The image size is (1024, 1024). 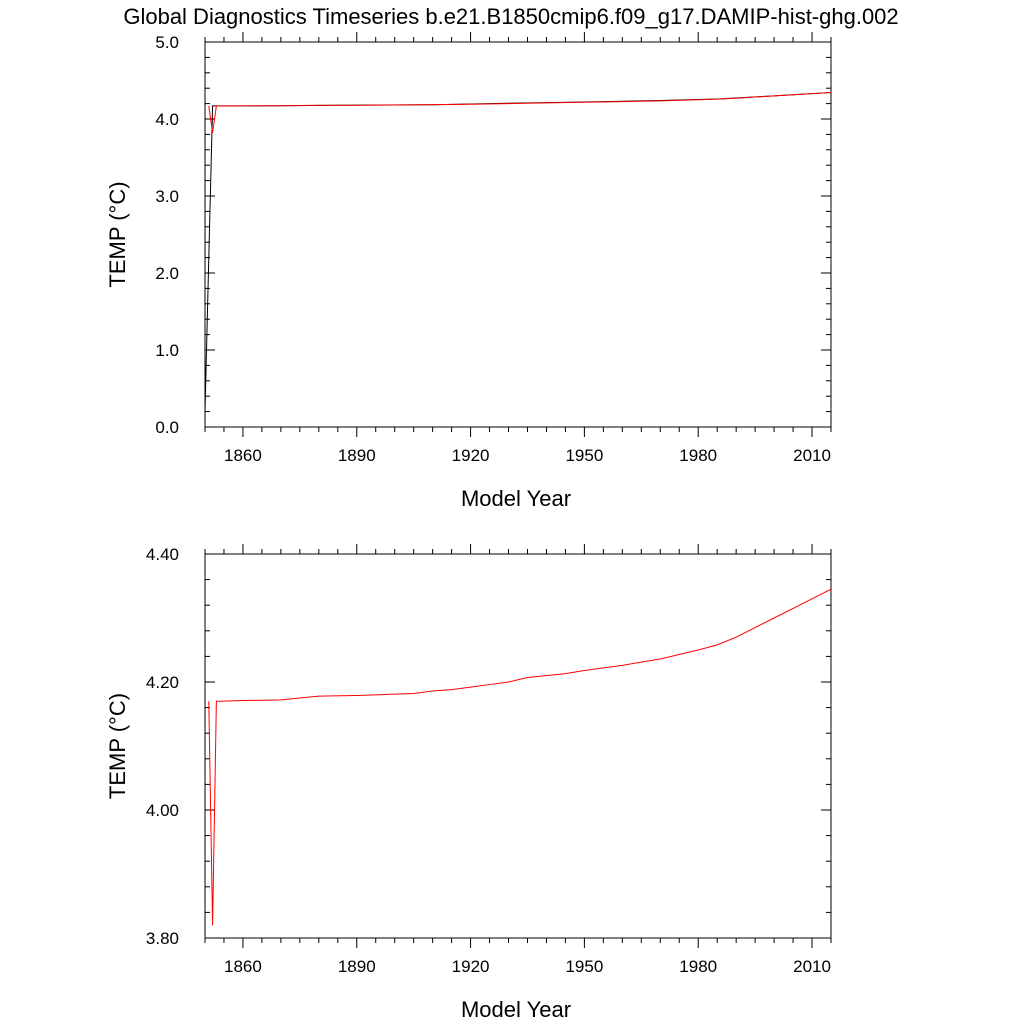 What do you see at coordinates (167, 350) in the screenshot?
I see `top-y-tick-label: 1.0` at bounding box center [167, 350].